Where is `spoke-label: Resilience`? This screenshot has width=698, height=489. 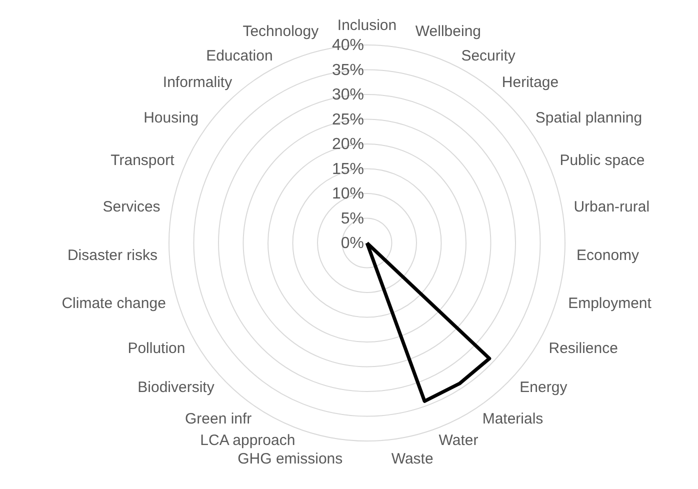
spoke-label: Resilience is located at coordinates (583, 348).